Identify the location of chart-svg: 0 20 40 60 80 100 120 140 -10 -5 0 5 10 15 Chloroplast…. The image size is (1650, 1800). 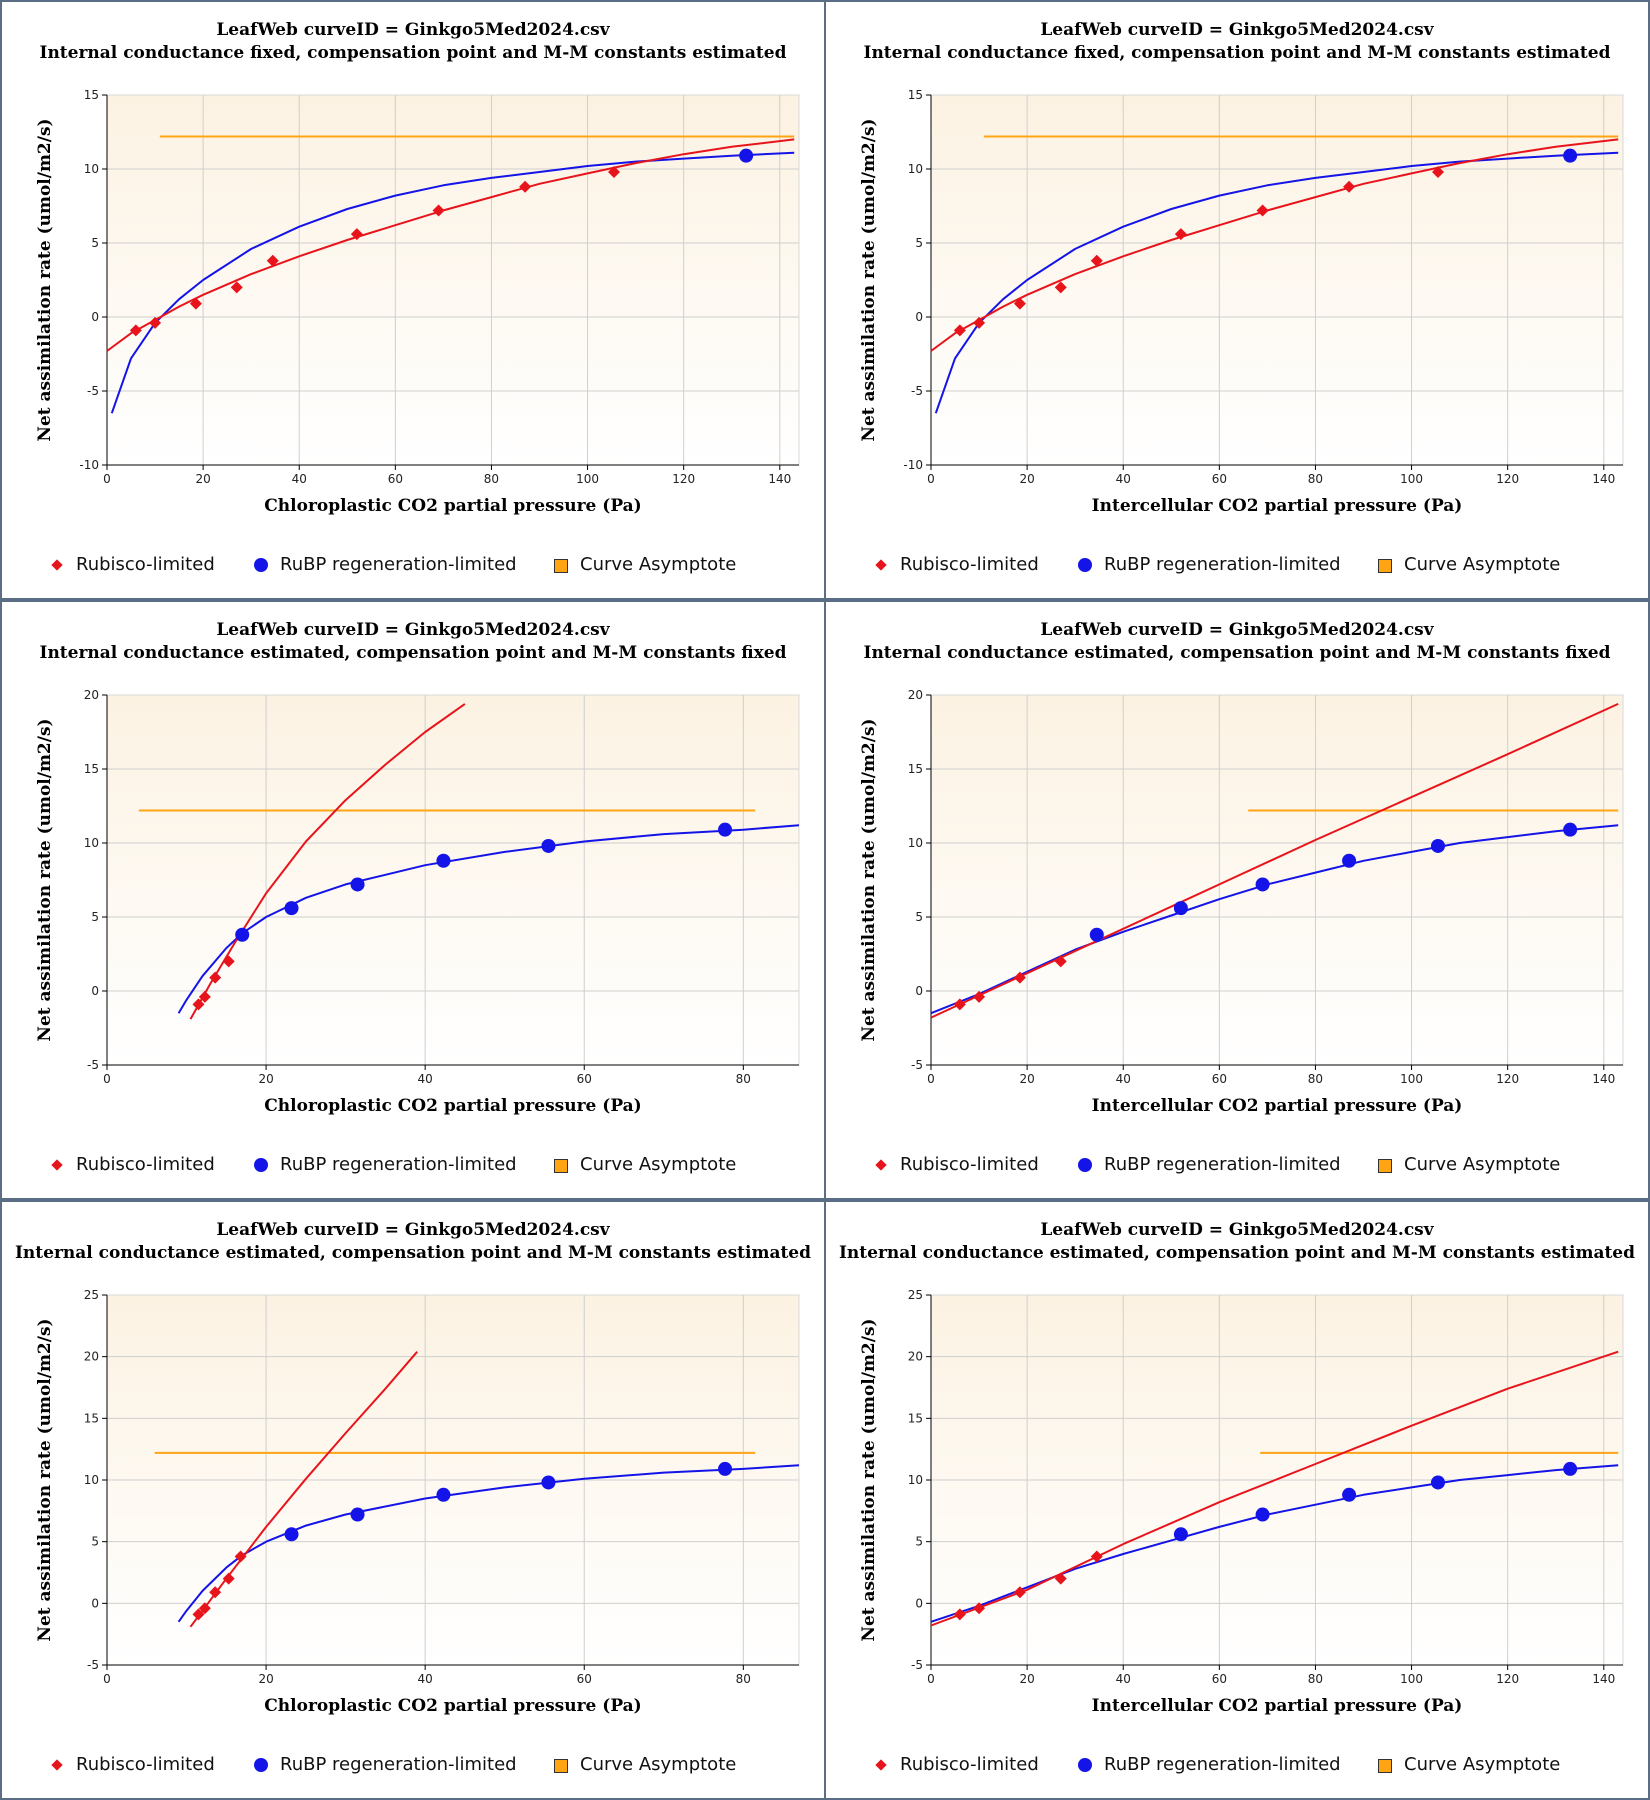
(417, 302).